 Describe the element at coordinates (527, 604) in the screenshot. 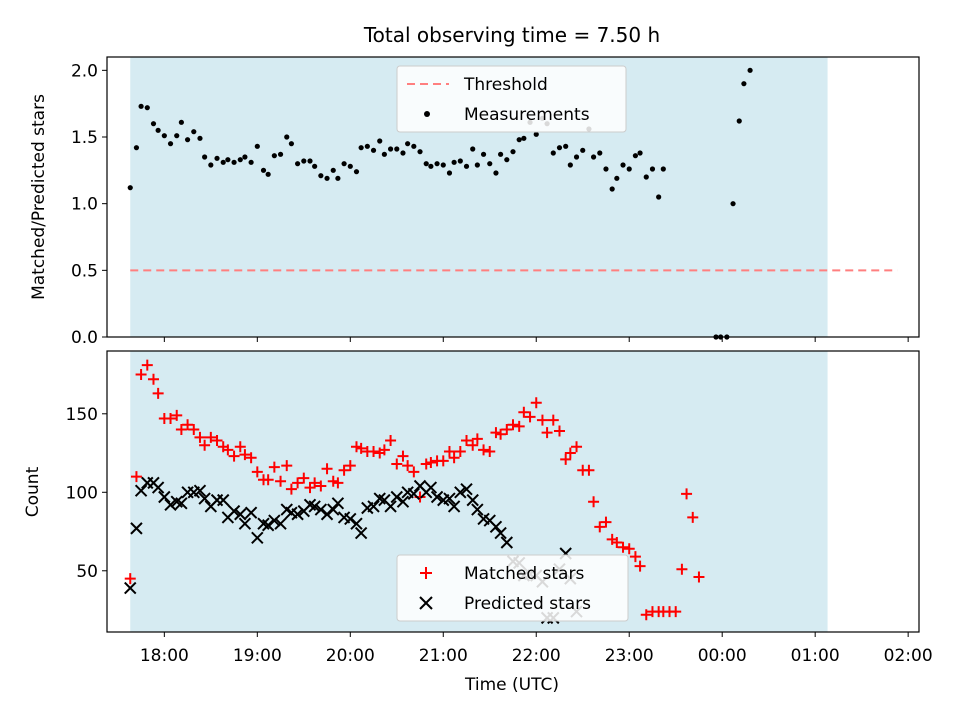

I see `predicted-stars-legend-label: Predicted stars` at that location.